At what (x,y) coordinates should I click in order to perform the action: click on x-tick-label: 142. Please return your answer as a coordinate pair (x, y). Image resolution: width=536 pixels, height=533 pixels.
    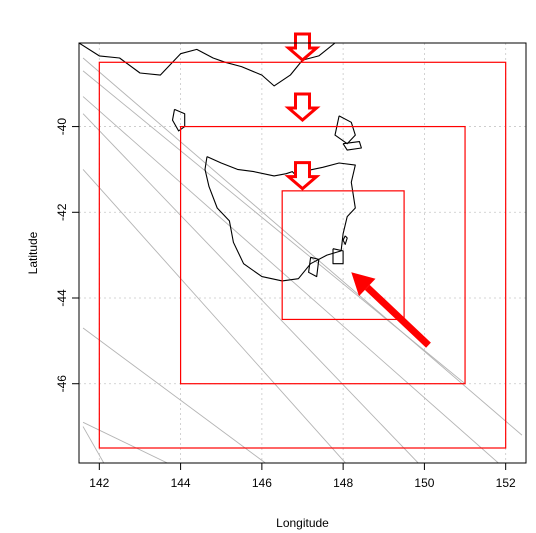
    Looking at the image, I should click on (99, 483).